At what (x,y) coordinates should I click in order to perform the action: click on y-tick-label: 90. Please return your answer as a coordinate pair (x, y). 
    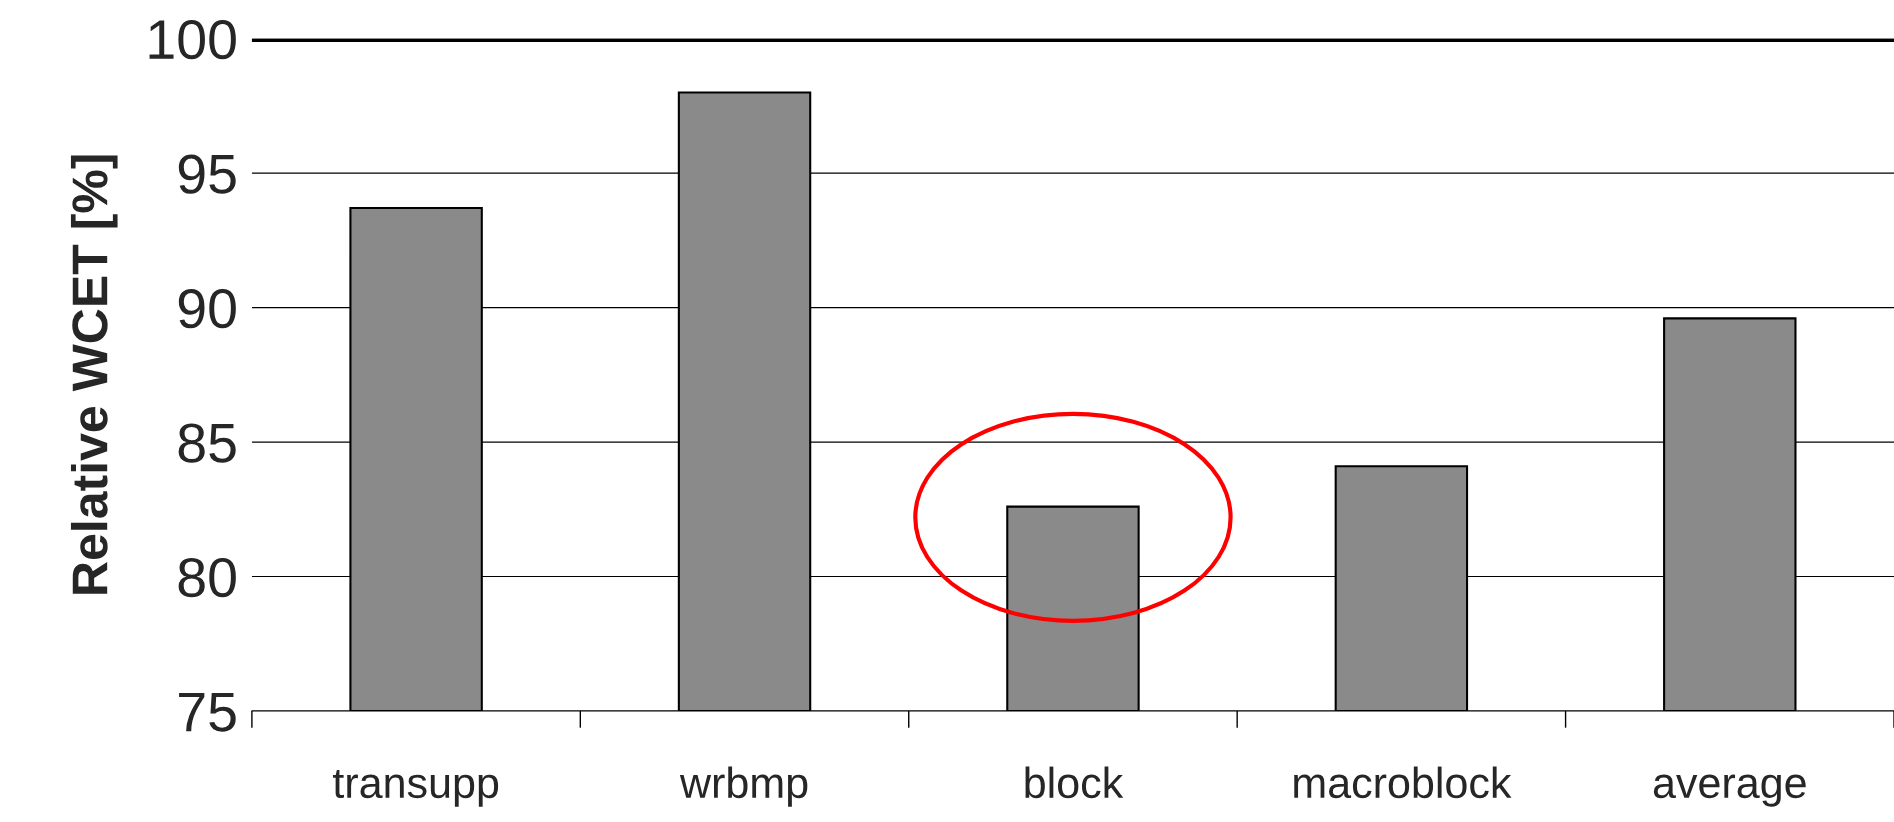
    Looking at the image, I should click on (207, 308).